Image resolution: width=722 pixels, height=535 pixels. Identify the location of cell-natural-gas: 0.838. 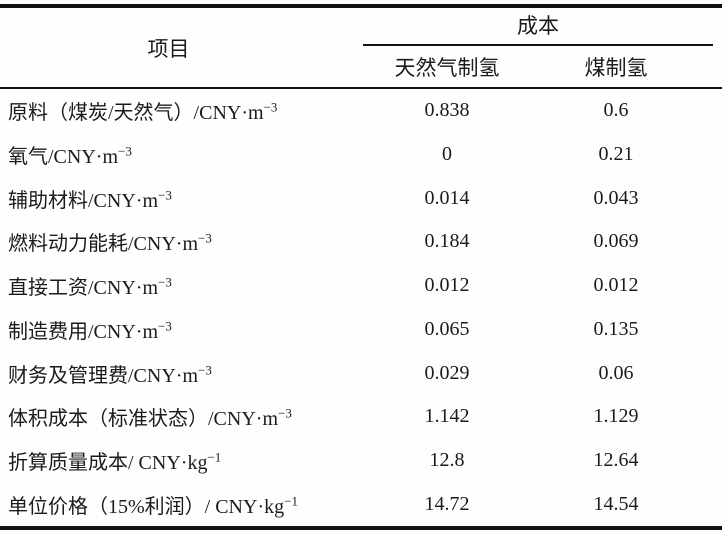
(447, 110).